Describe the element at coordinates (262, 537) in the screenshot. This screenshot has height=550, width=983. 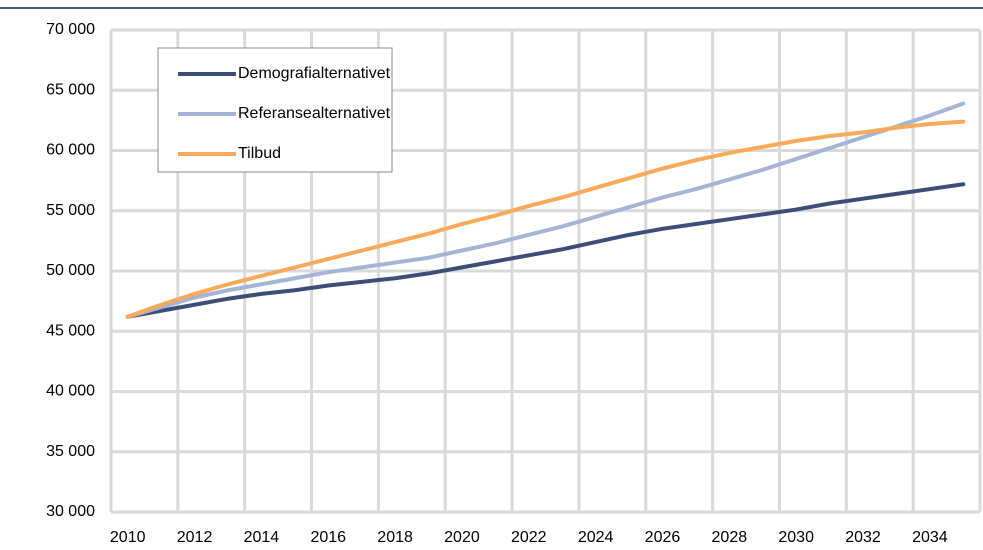
I see `x-tick-label: 2014` at that location.